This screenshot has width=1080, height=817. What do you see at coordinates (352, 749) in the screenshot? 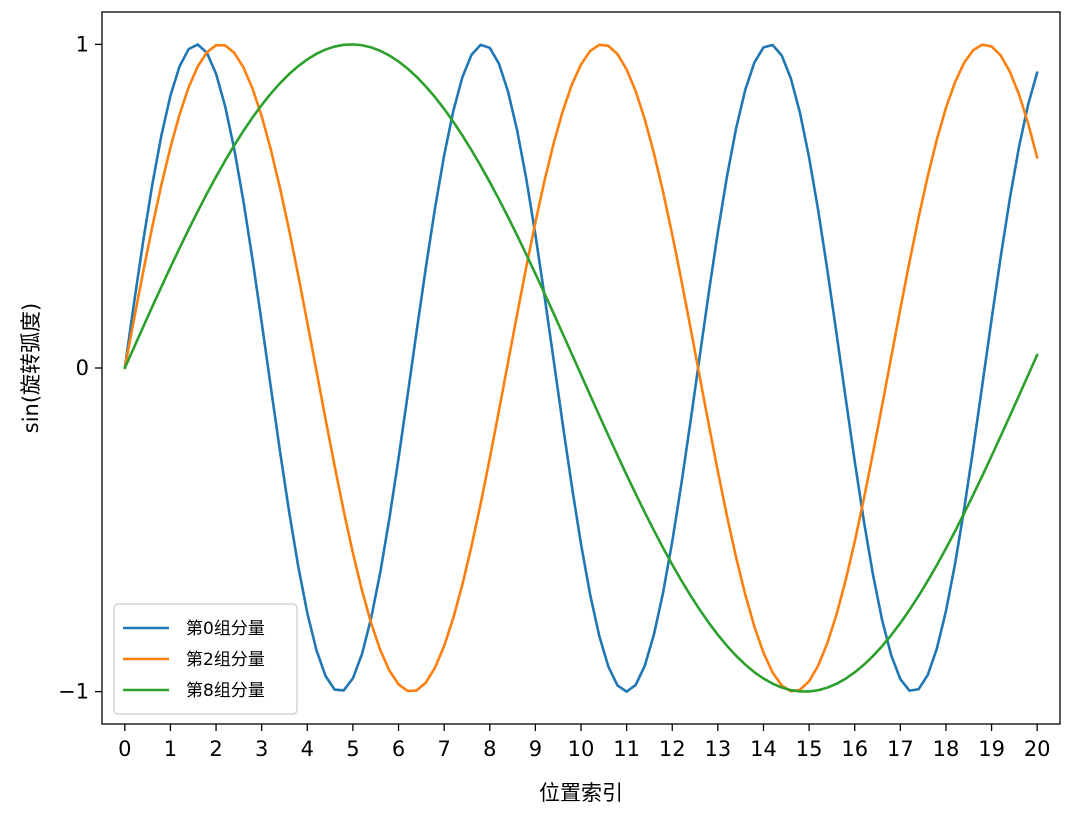
I see `x-tick-label: 5` at bounding box center [352, 749].